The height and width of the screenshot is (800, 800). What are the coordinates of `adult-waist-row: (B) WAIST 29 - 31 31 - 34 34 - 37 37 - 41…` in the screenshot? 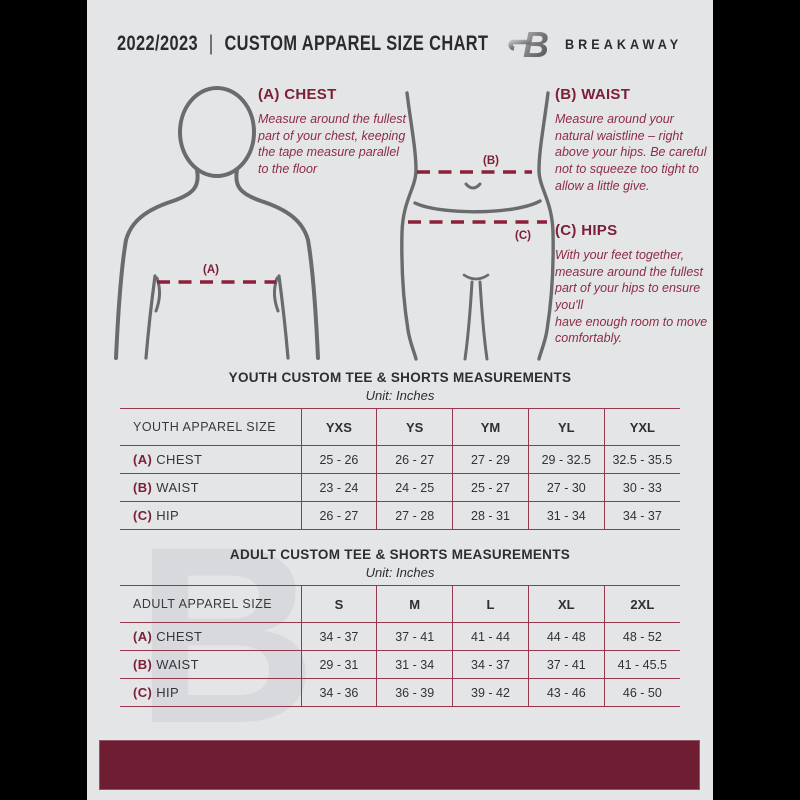 It's located at (400, 664).